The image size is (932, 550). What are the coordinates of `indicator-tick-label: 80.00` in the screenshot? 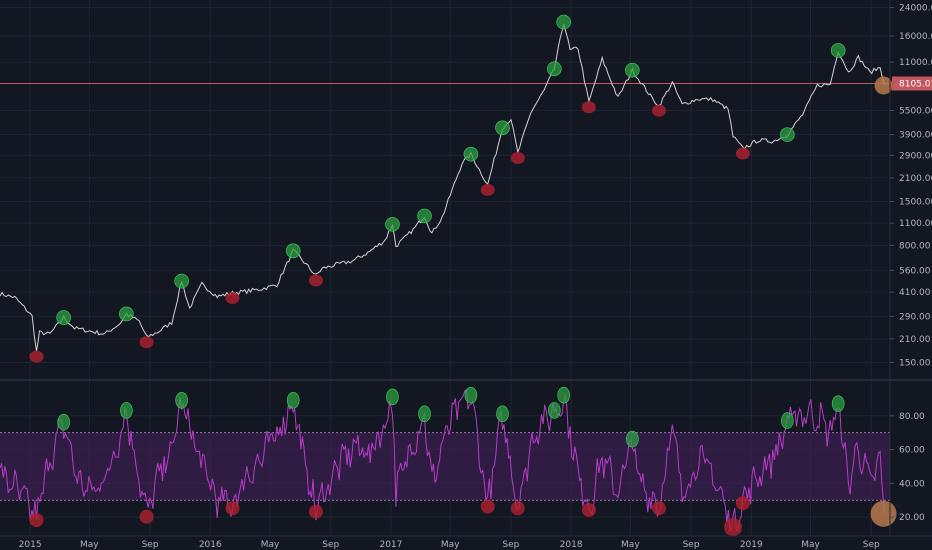 It's located at (912, 417).